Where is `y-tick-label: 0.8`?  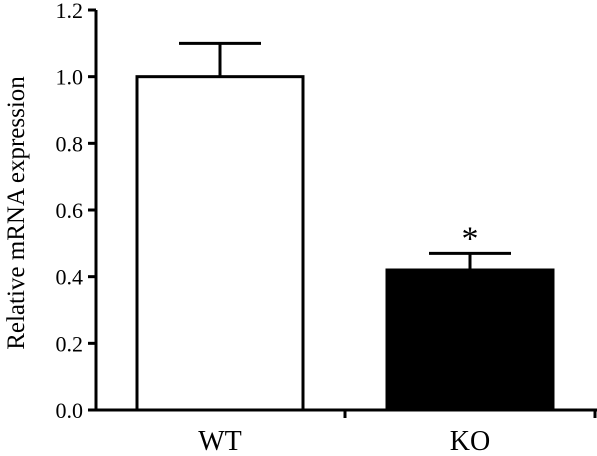 y-tick-label: 0.8 is located at coordinates (70, 143).